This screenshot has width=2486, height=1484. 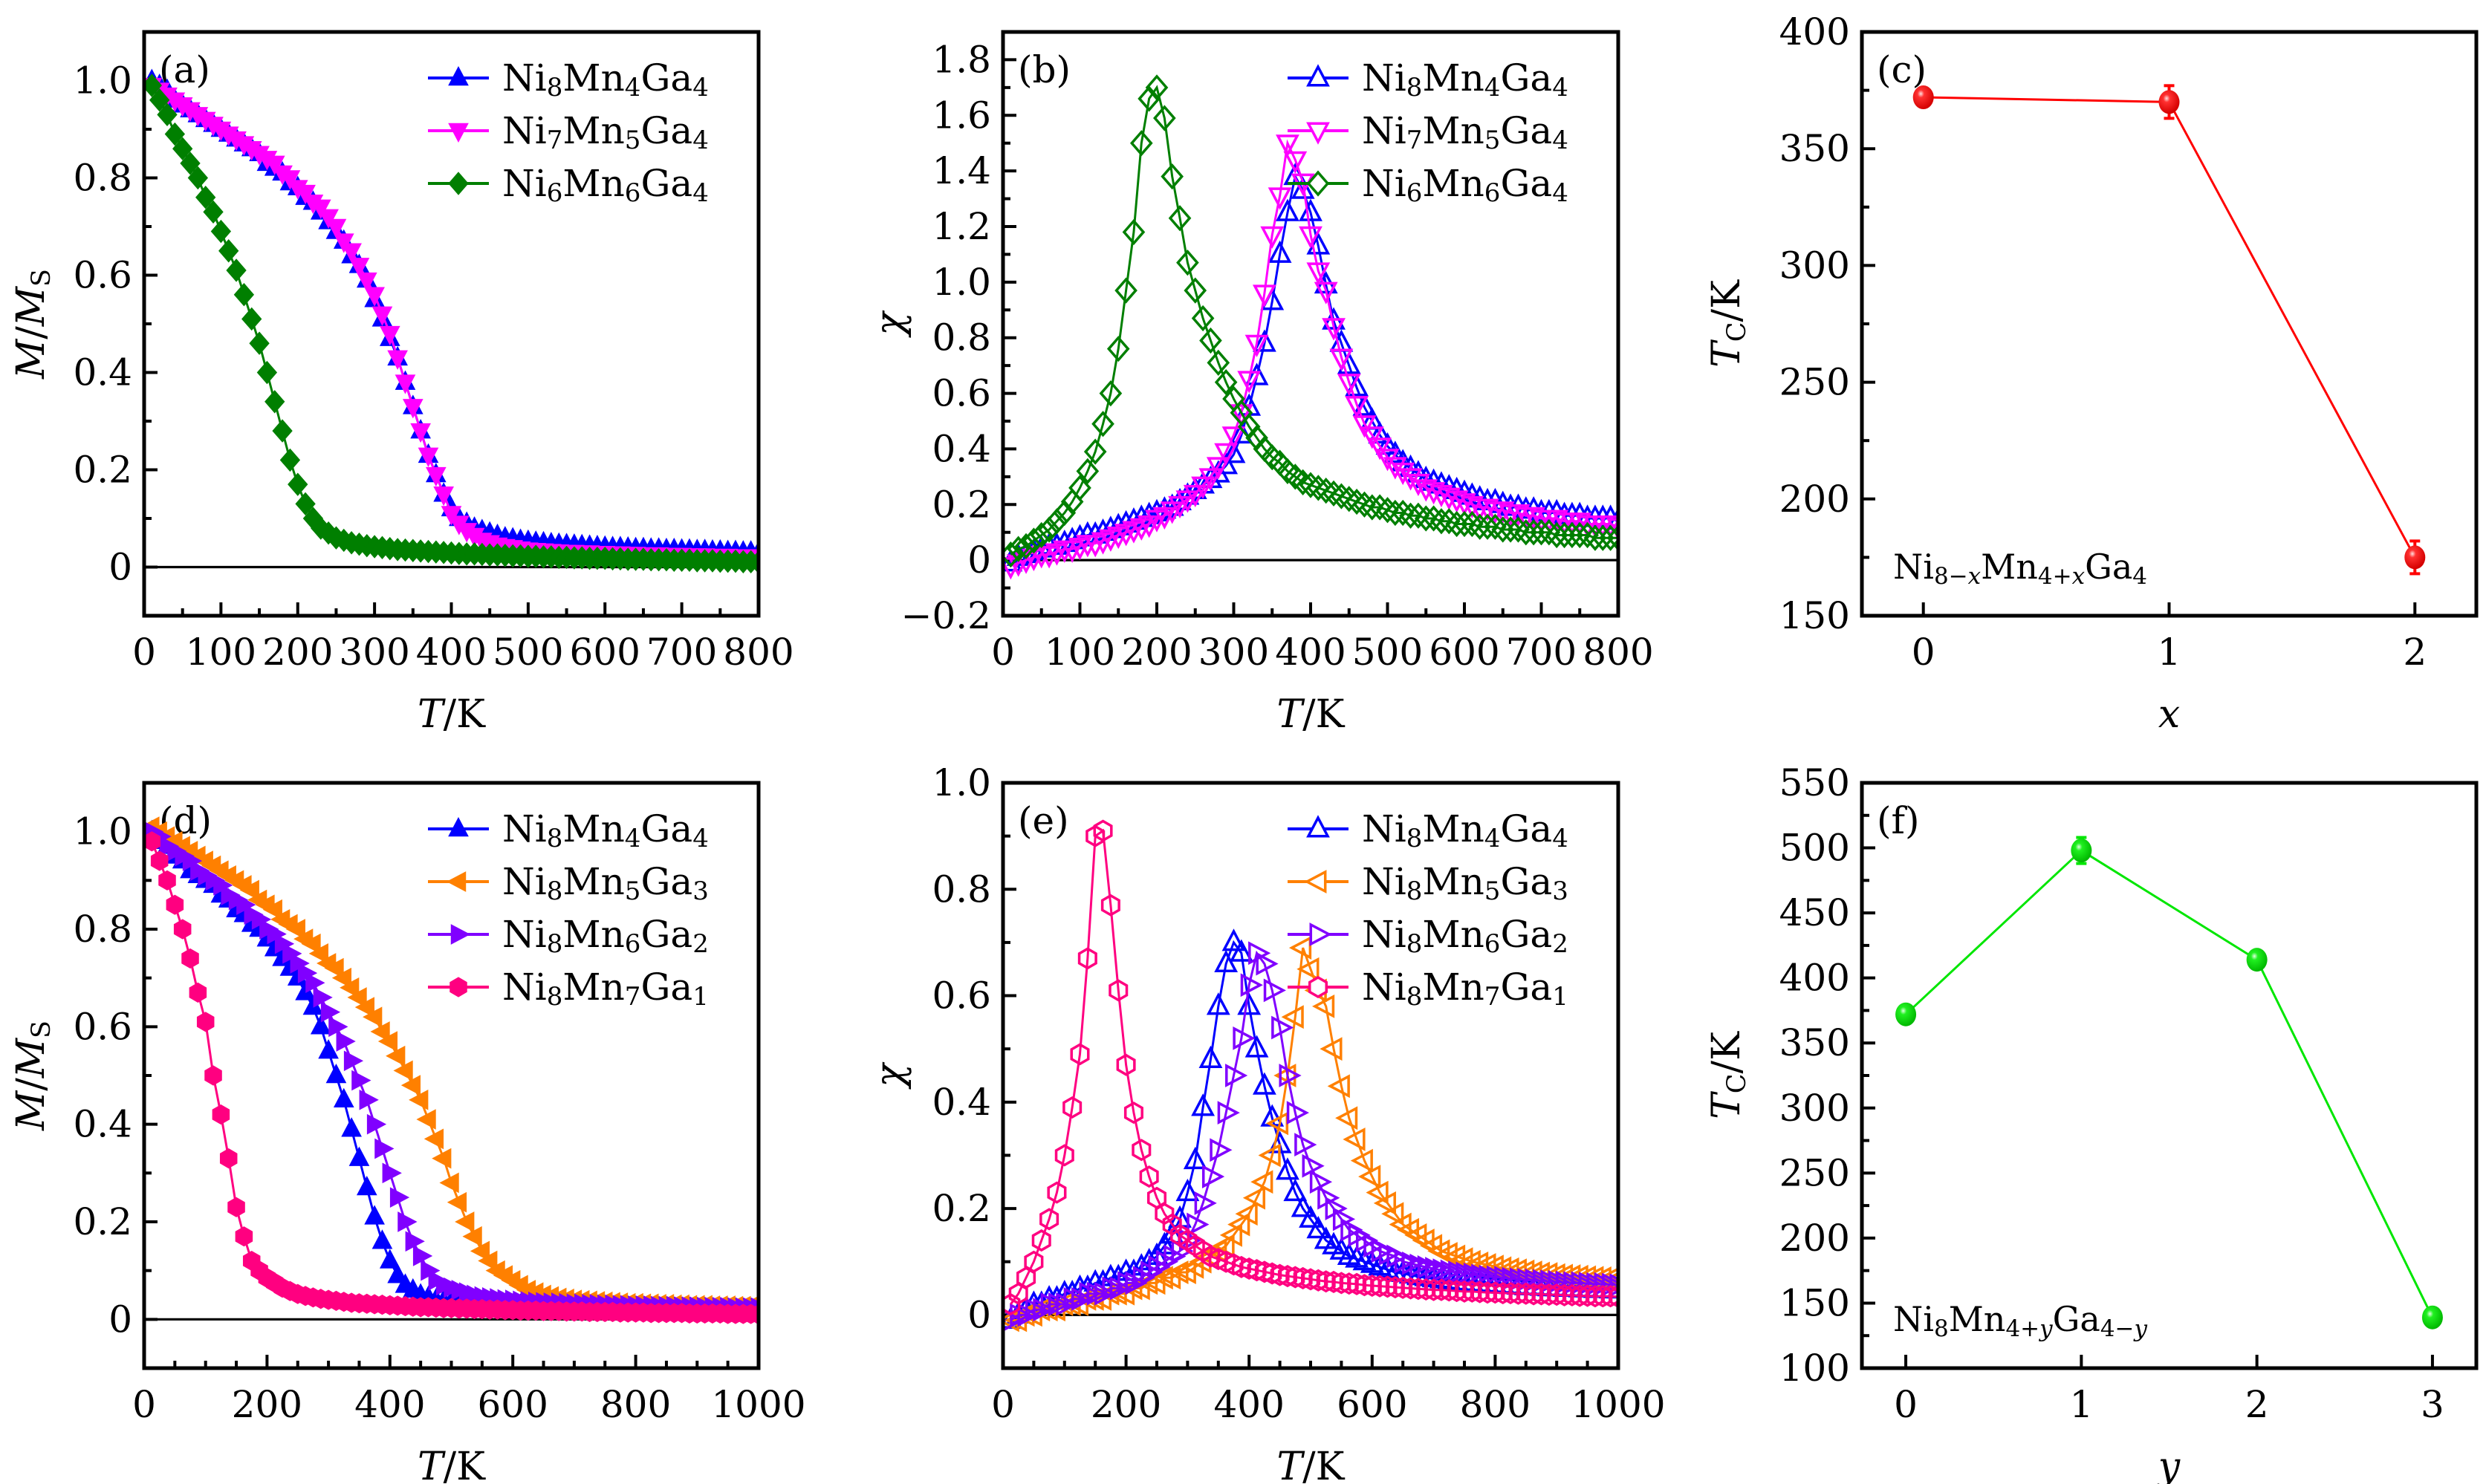 I want to click on x-tick-label: 1000, so click(x=1618, y=1404).